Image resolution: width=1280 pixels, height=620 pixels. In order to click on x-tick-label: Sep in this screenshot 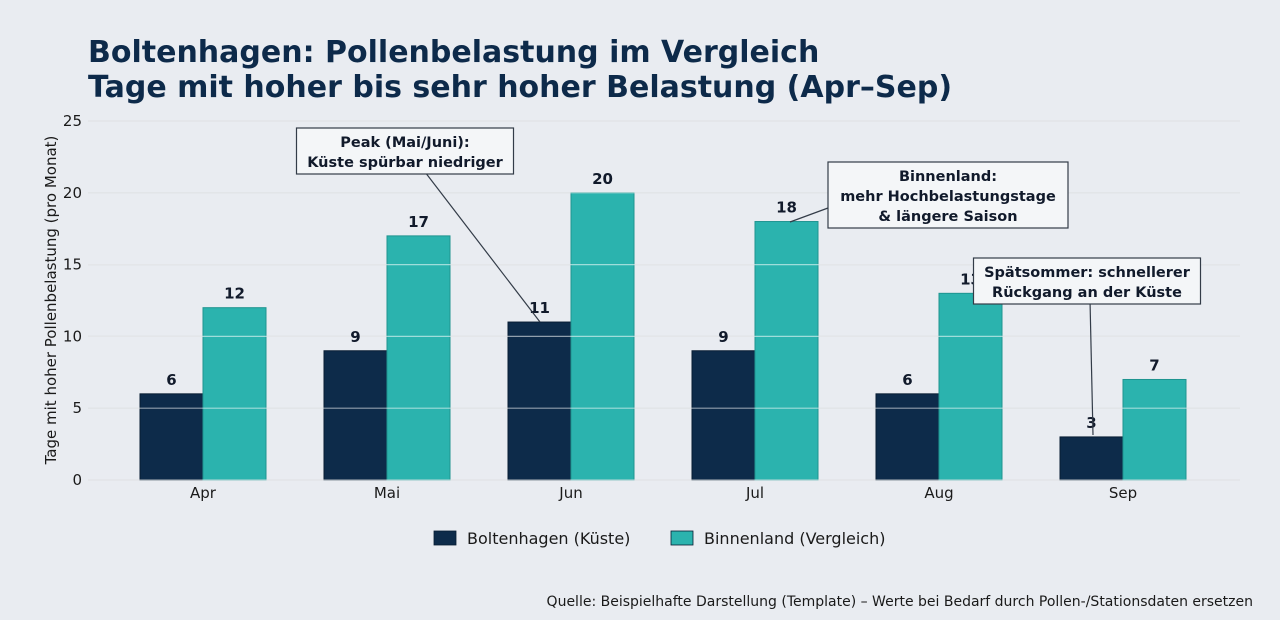, I will do `click(1123, 493)`.